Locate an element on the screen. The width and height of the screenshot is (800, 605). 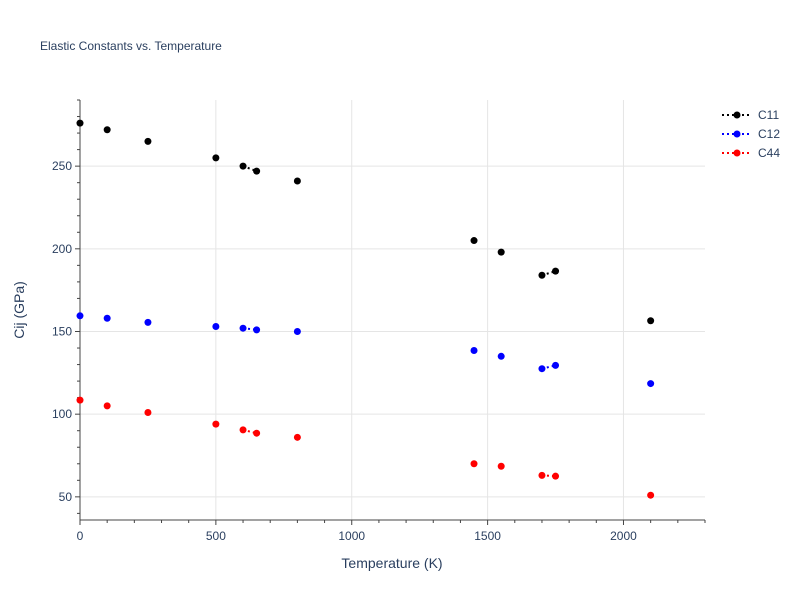
legend-label-c11: C11 is located at coordinates (768, 115).